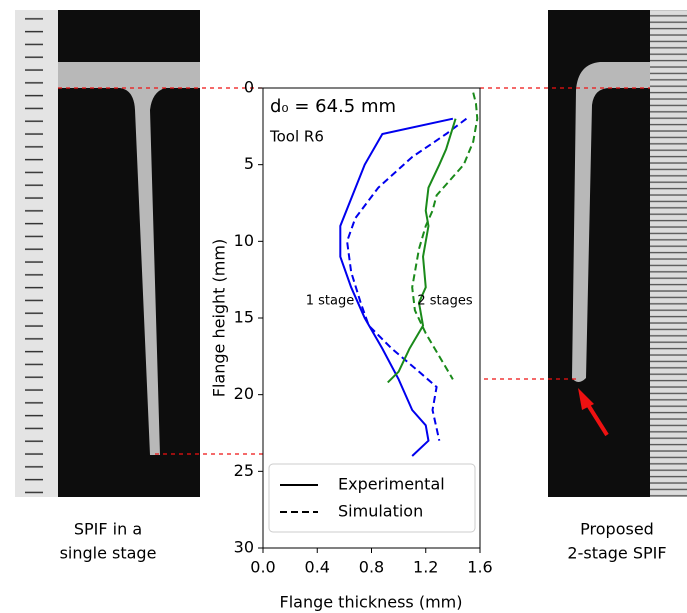  What do you see at coordinates (330, 301) in the screenshot?
I see `annotation: 1 stage` at bounding box center [330, 301].